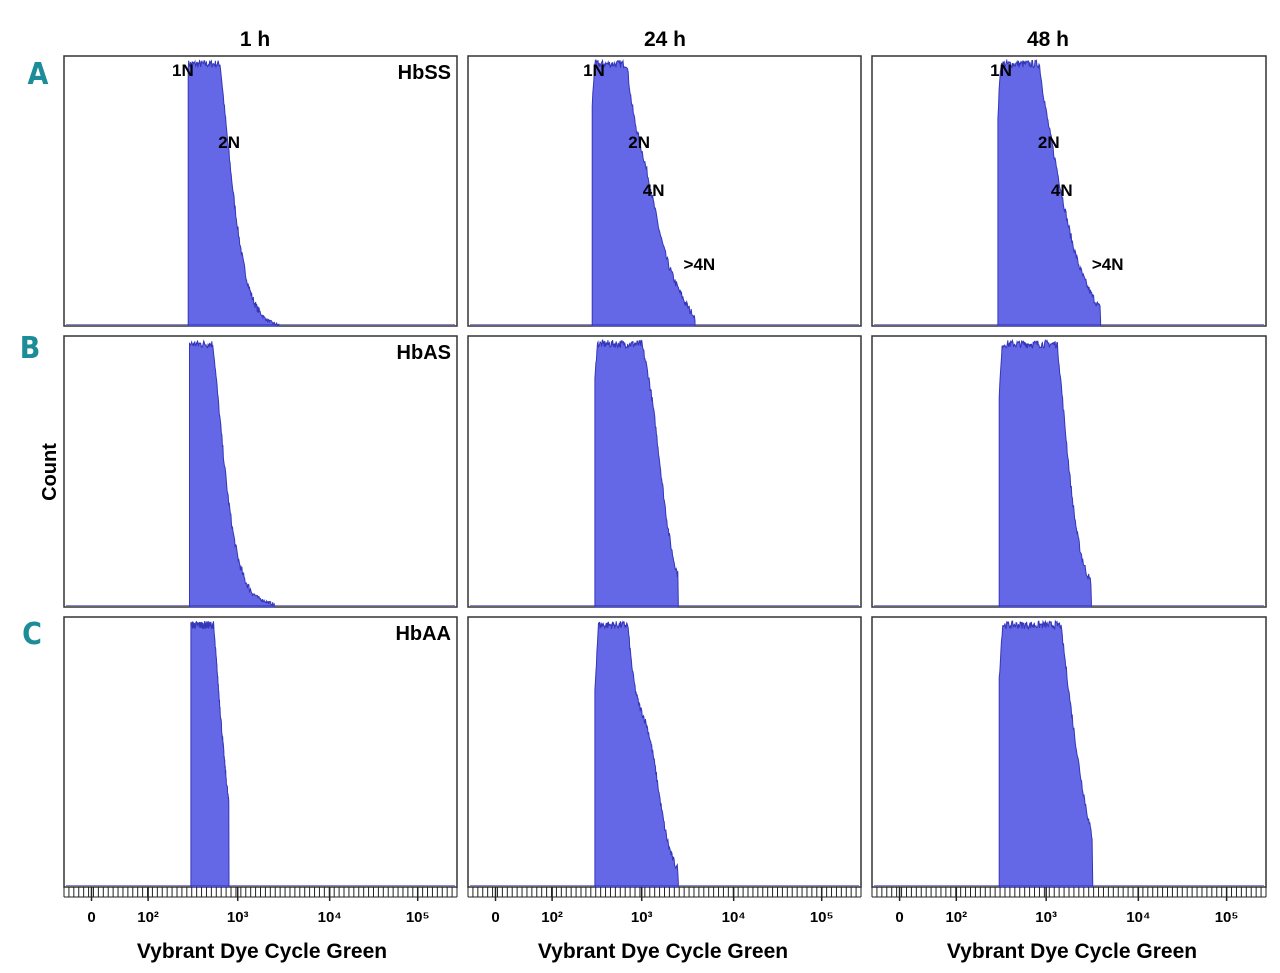  What do you see at coordinates (1072, 951) in the screenshot?
I see `x-axis-label-col3: Vybrant Dye Cycle Green` at bounding box center [1072, 951].